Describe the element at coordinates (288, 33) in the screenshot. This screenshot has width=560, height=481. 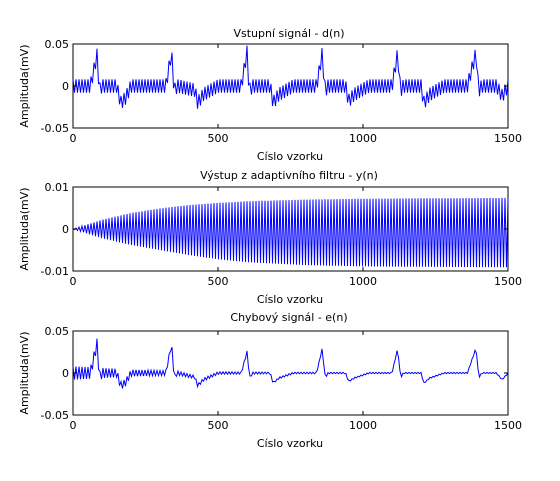
I see `subplot-title: Vstupní signál - d(n)` at that location.